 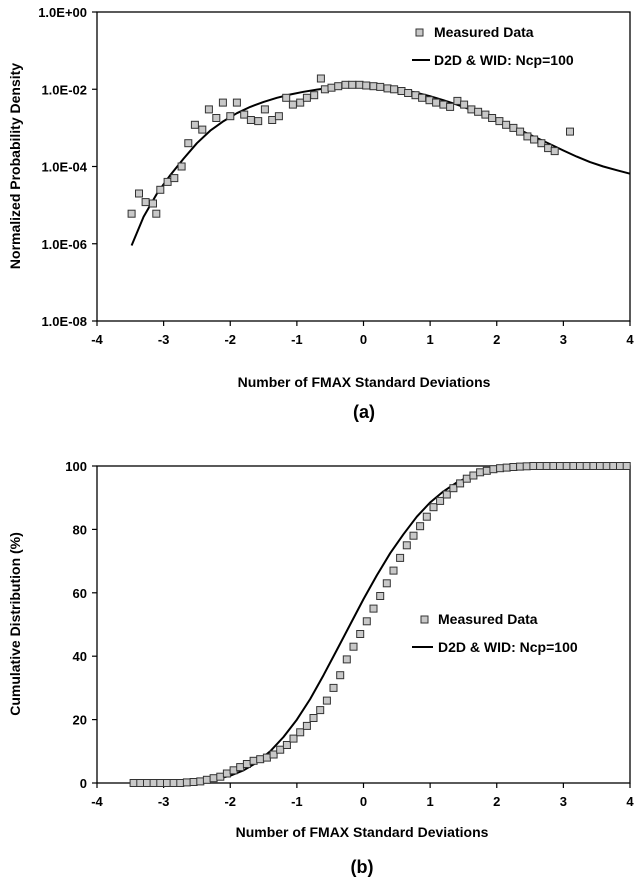 I want to click on x-tick-label: -2, so click(x=230, y=801).